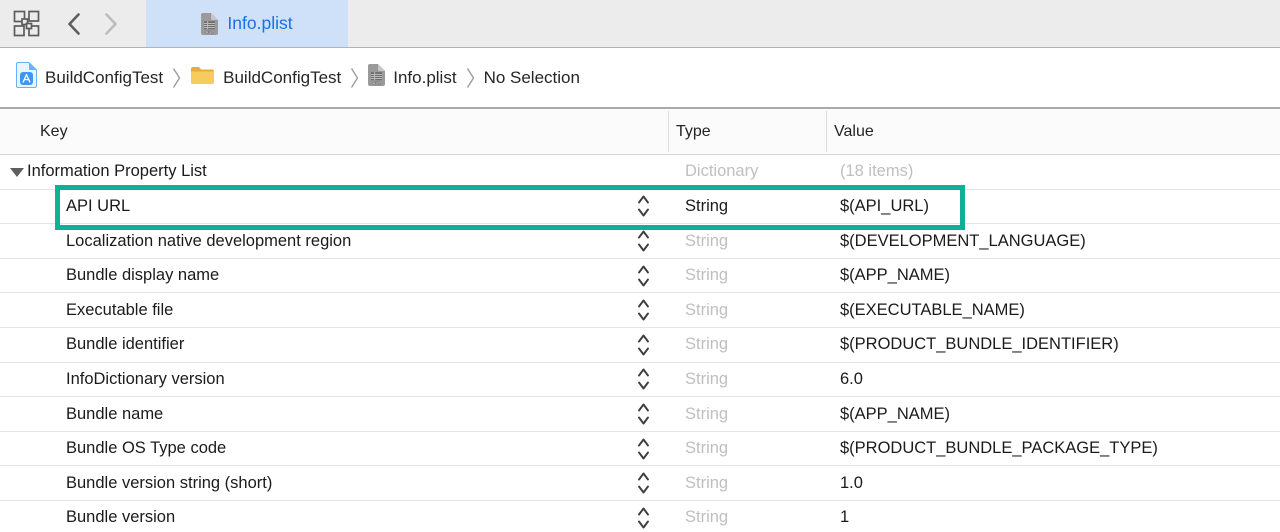  I want to click on row-value: 1.0, so click(851, 482).